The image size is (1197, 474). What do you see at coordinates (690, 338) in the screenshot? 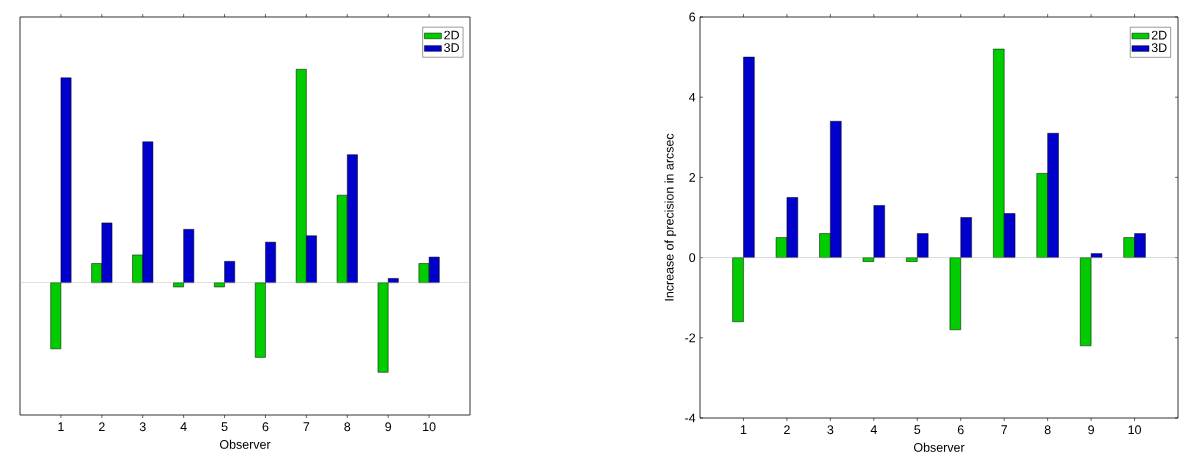
I see `y-tick-label: -2` at bounding box center [690, 338].